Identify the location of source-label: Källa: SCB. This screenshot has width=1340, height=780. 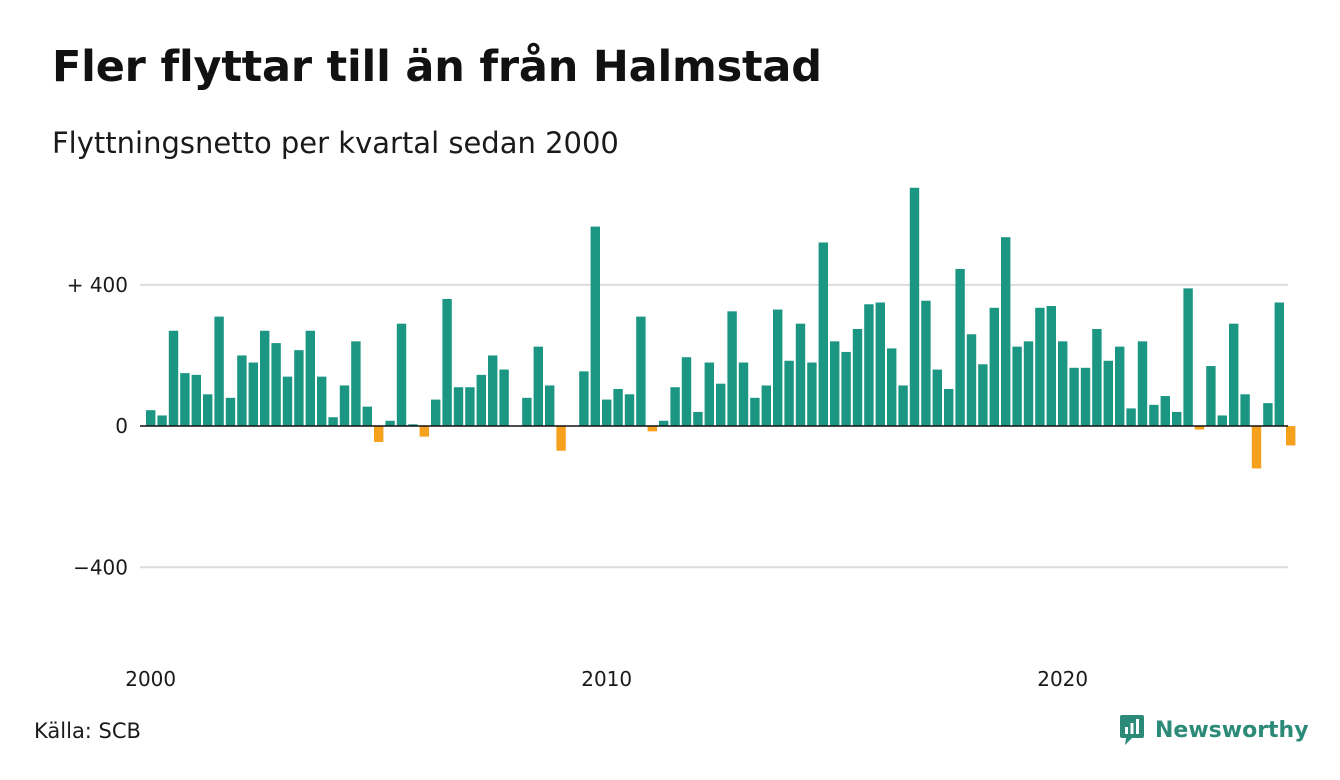
(87, 731).